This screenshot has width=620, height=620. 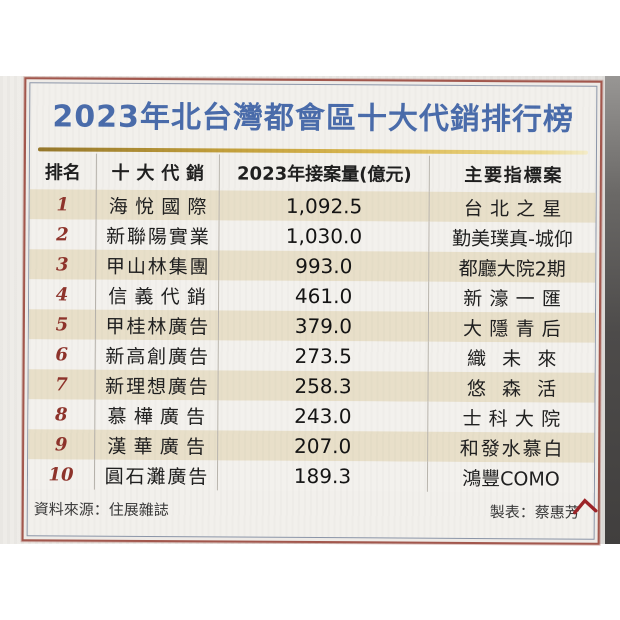 I want to click on rank-cell: 6, so click(x=62, y=354).